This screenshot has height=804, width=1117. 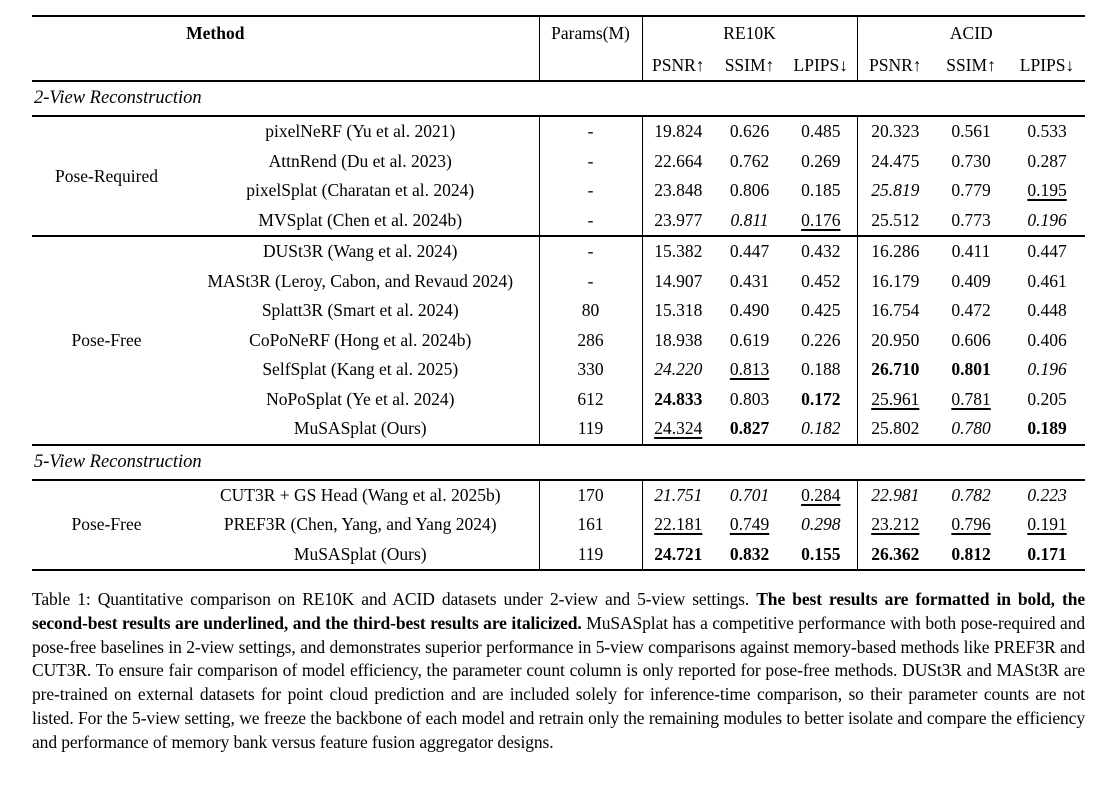 What do you see at coordinates (821, 161) in the screenshot?
I see `metric-value: 0.269` at bounding box center [821, 161].